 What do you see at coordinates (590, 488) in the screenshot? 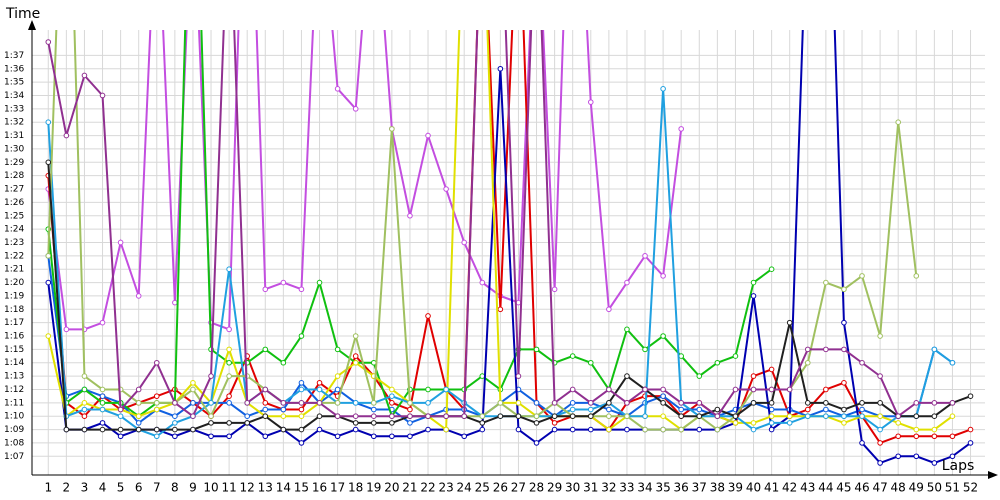
I see `x-tick-label: 31` at bounding box center [590, 488].